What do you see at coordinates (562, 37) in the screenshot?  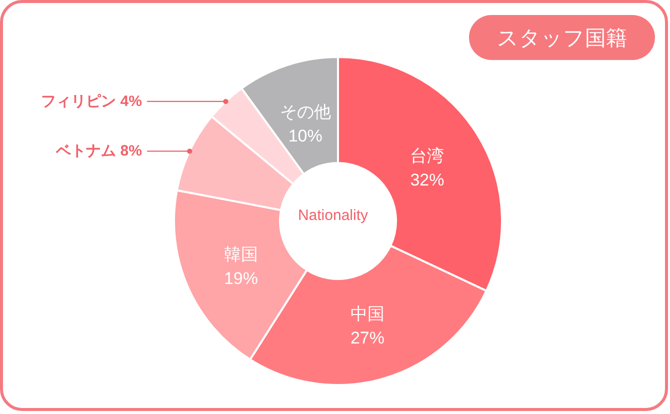 I see `text: スタッフ国籍` at bounding box center [562, 37].